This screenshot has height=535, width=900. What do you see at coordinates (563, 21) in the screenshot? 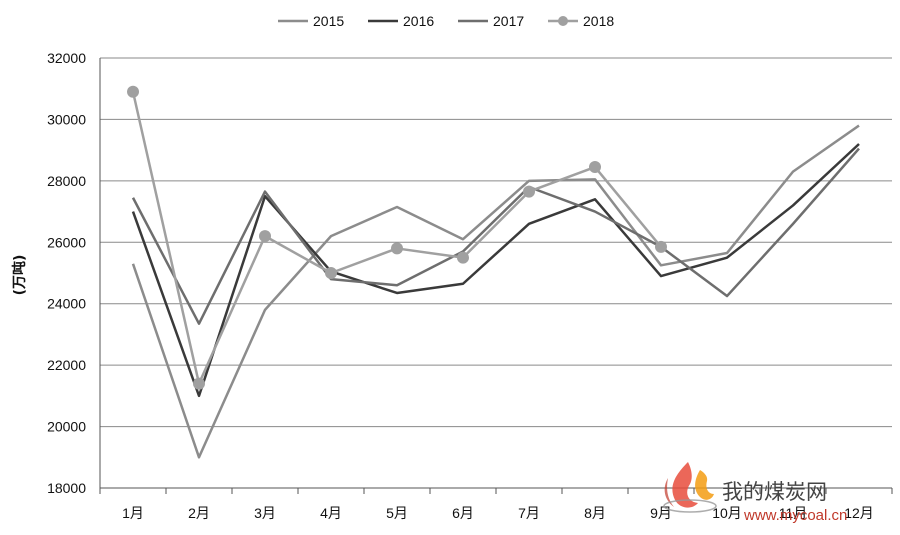
I see `legend-marker` at bounding box center [563, 21].